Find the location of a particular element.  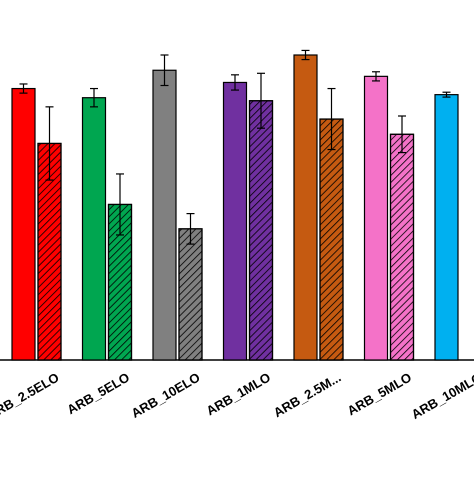

category-label: ARB_10ELO is located at coordinates (166, 395).